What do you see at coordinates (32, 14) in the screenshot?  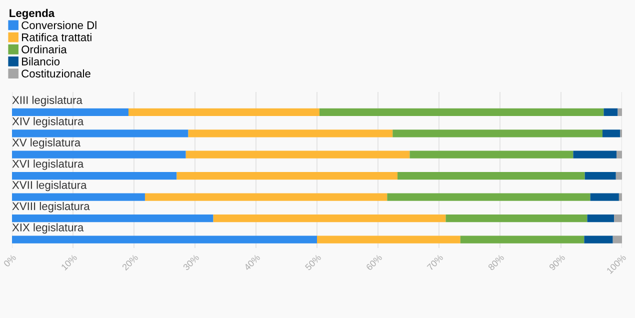 I see `legend-title: Legenda` at bounding box center [32, 14].